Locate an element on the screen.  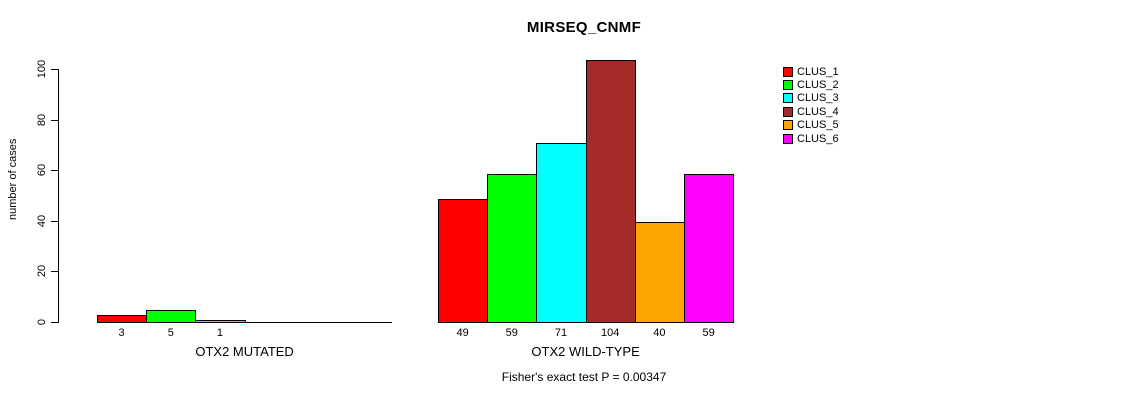
y-axis-tick-label: 0 is located at coordinates (42, 322).